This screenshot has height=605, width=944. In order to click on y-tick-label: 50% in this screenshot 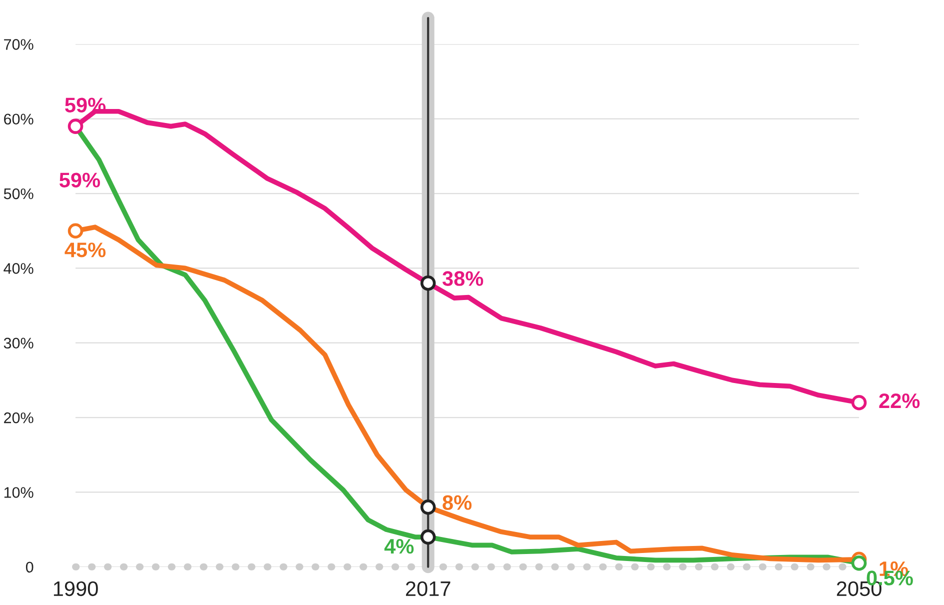, I will do `click(19, 194)`.